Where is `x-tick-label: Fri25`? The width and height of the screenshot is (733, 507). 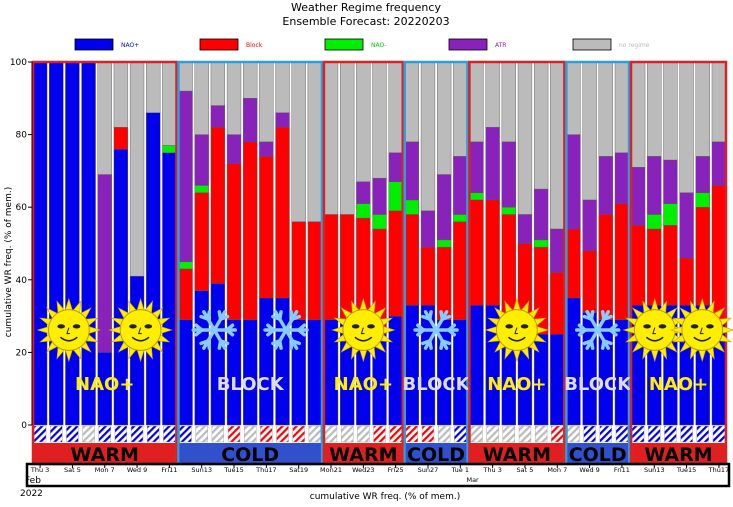 x-tick-label: Fri25 is located at coordinates (396, 470).